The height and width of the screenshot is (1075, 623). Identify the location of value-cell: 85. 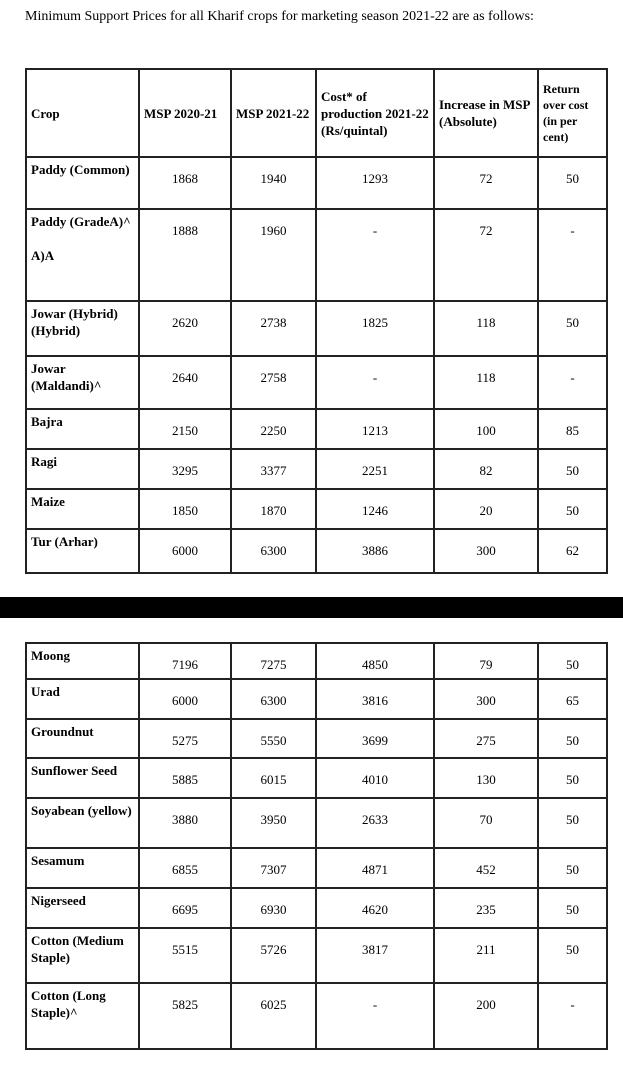
(572, 429).